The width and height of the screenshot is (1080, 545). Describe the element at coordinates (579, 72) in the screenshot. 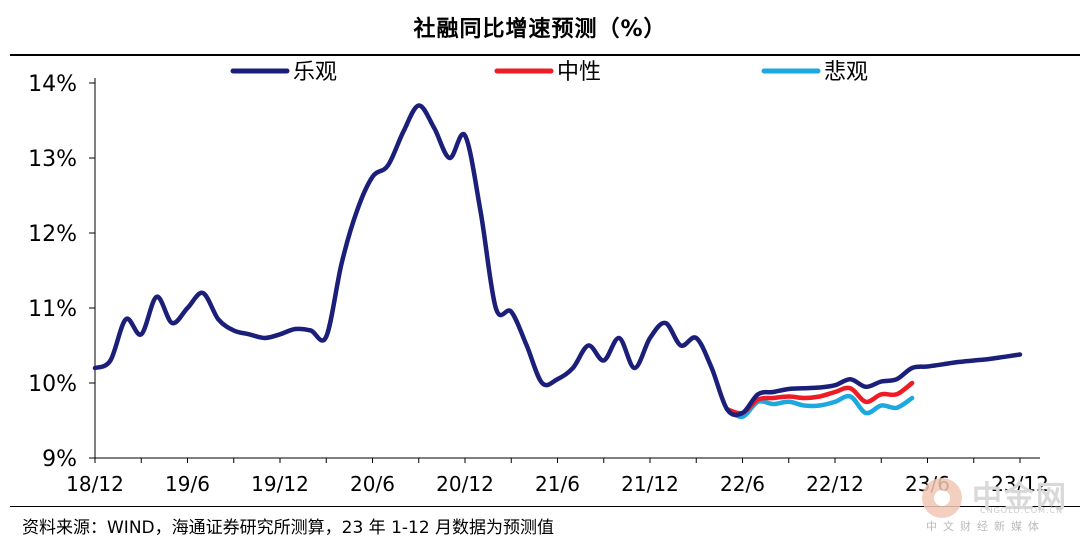

I see `legend-label: 中性` at that location.